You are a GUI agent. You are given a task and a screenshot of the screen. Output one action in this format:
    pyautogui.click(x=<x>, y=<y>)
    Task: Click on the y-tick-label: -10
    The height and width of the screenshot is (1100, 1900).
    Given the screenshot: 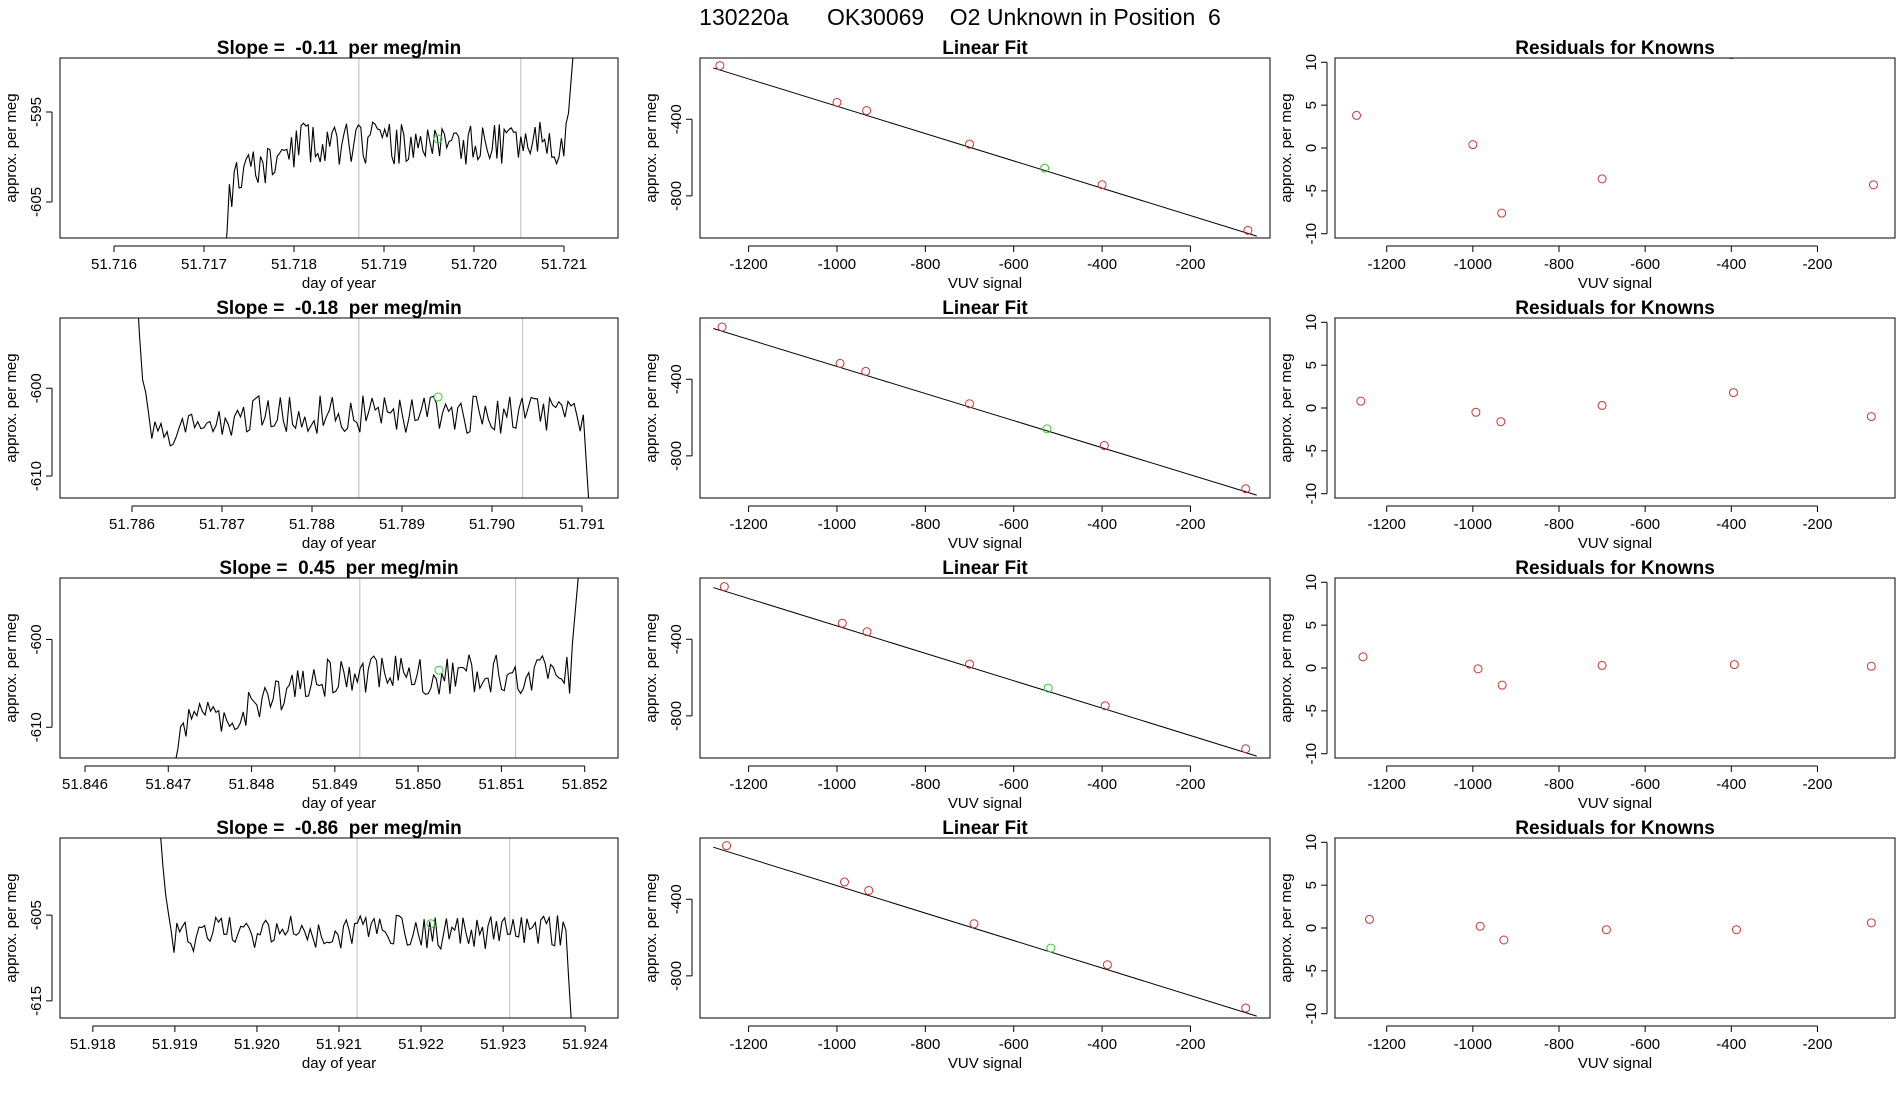 What is the action you would take?
    pyautogui.click(x=1311, y=234)
    